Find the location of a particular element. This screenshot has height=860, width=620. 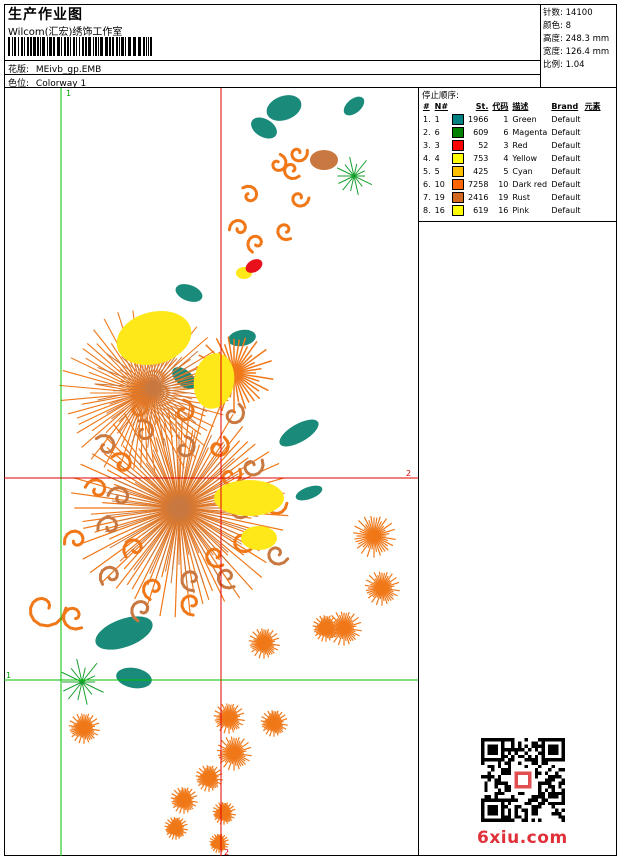

col-code: 代码 is located at coordinates (500, 106).